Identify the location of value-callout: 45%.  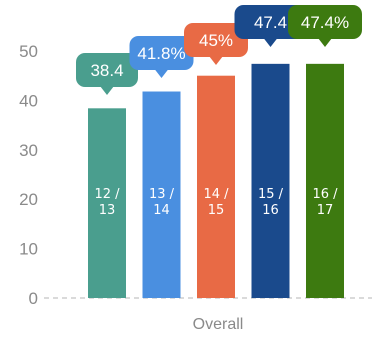
(216, 44).